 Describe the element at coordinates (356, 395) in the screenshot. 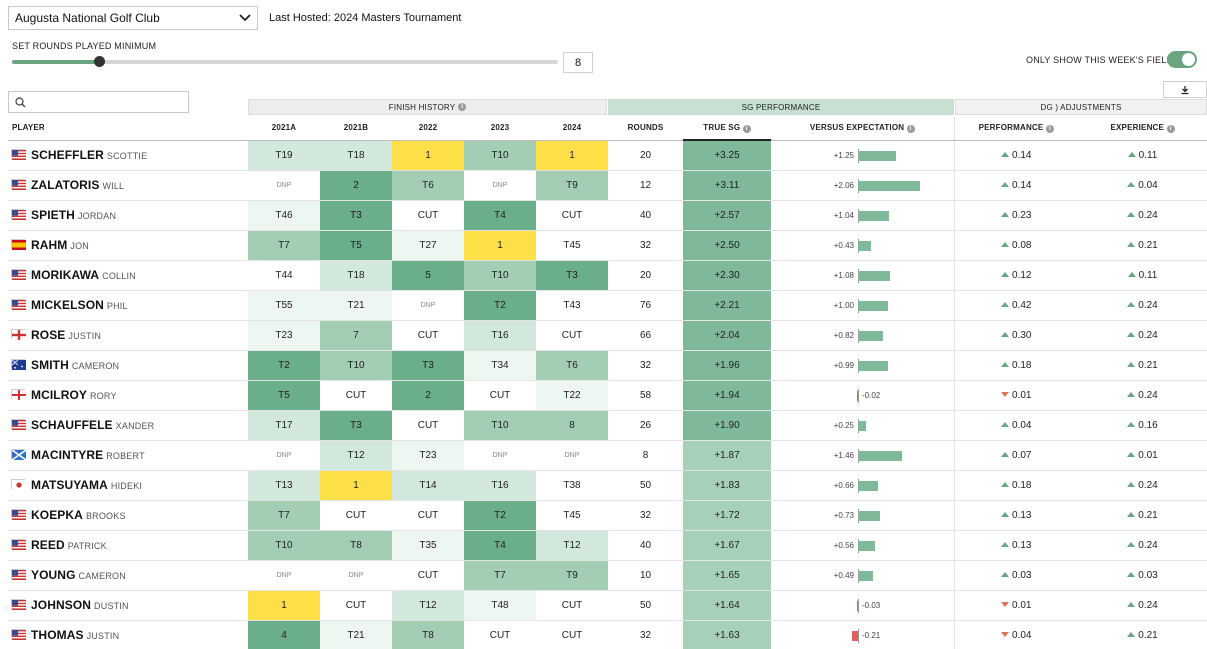

I see `finish-2021b: CUT` at that location.